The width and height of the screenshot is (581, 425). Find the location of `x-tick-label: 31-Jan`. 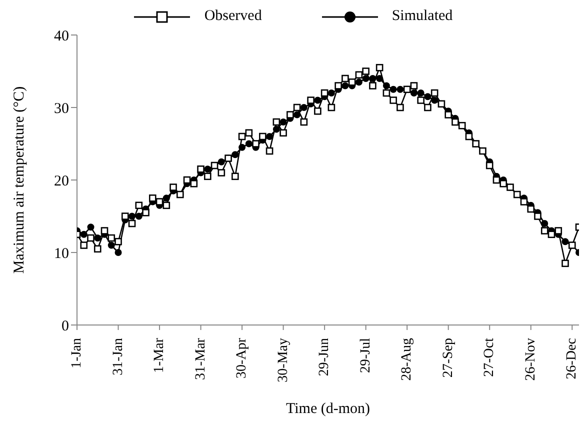

x-tick-label: 31-Jan is located at coordinates (118, 357).